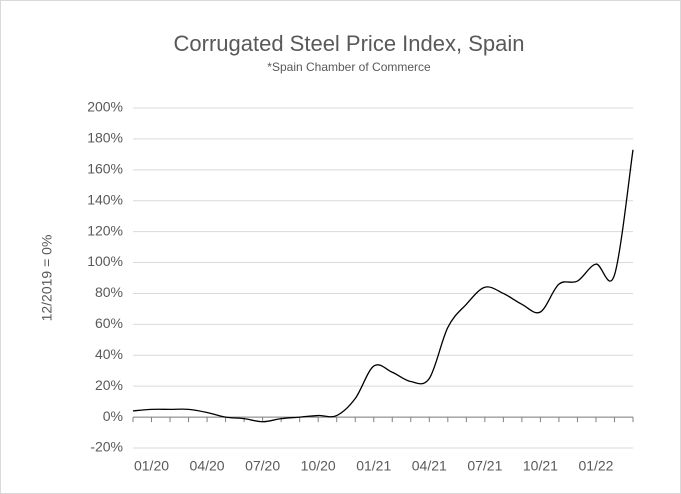 Image resolution: width=681 pixels, height=494 pixels. I want to click on x-tick-label: 01/20, so click(151, 466).